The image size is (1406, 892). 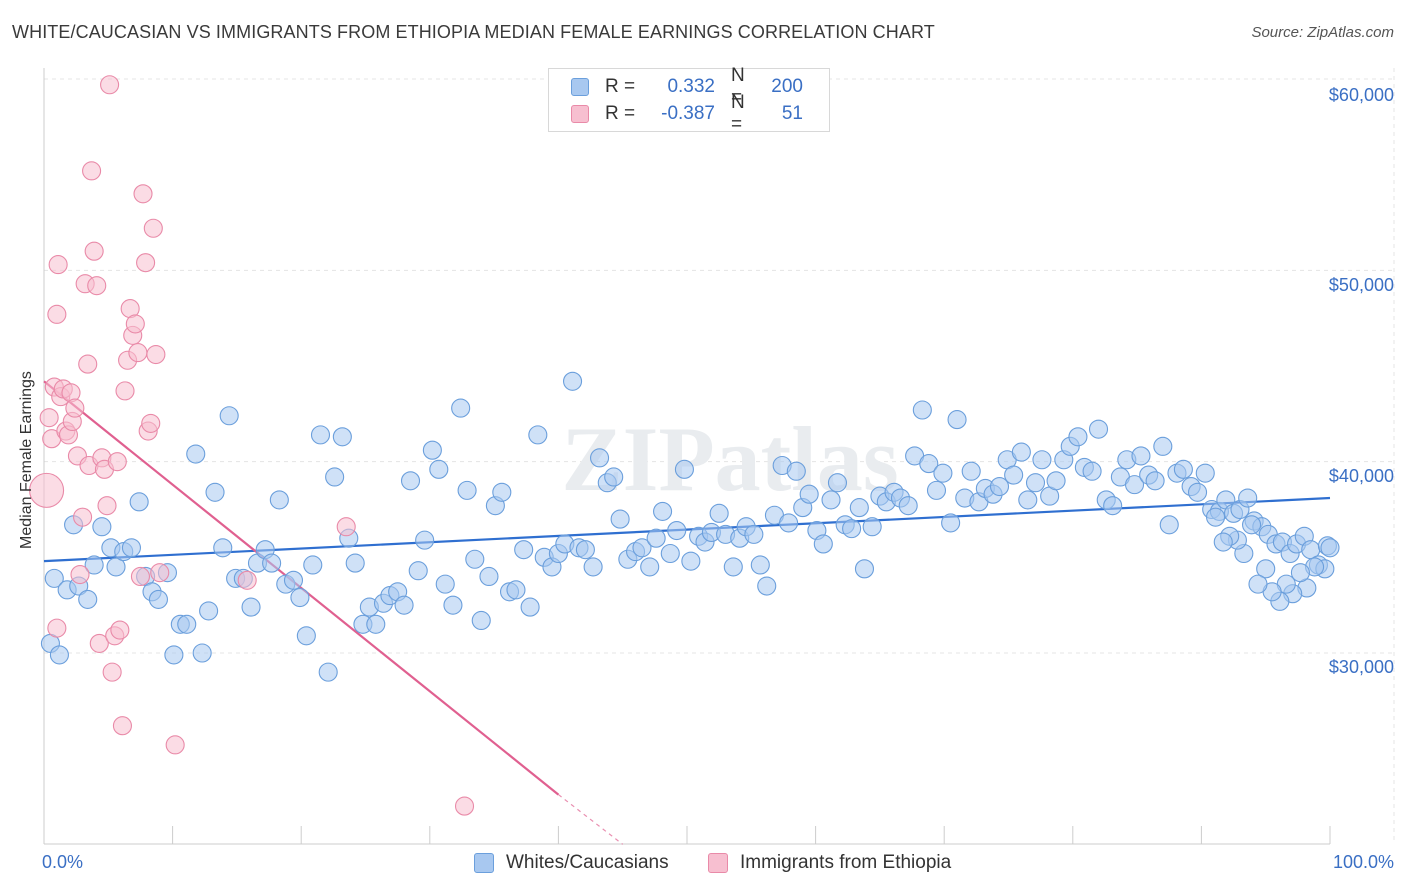 What do you see at coordinates (687, 113) in the screenshot?
I see `legend-row-ethiopia: R = -0.387 N = 51` at bounding box center [687, 113].